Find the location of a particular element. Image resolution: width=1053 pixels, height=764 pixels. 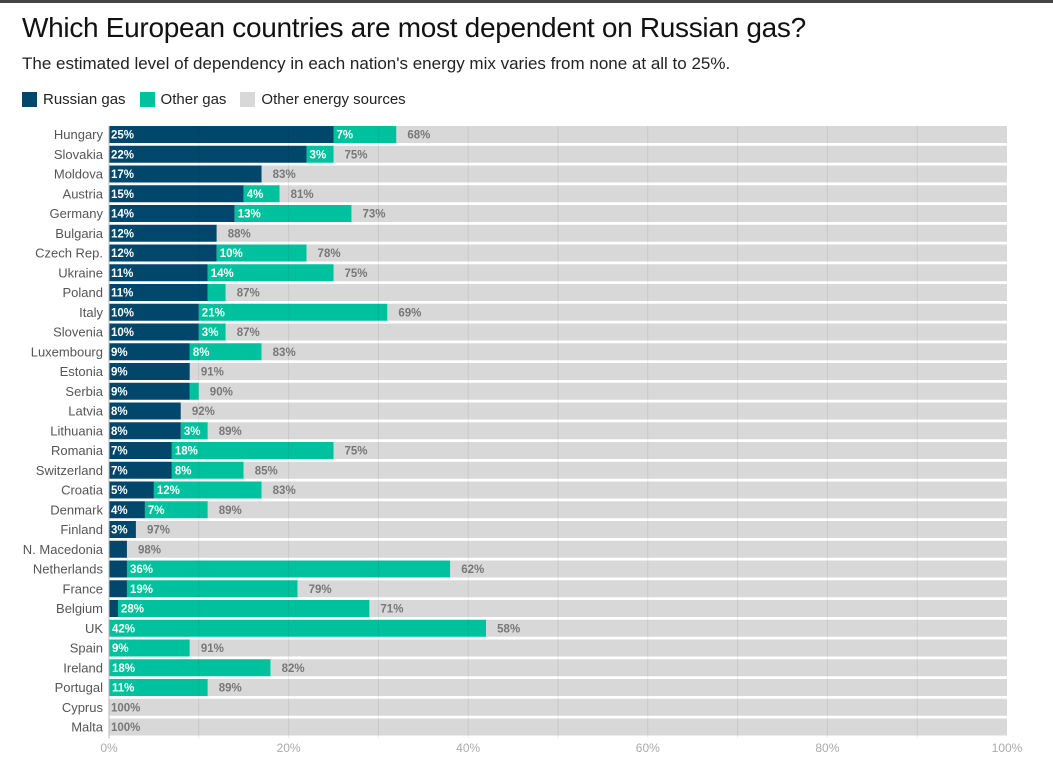

value-label-other-gas: 28% is located at coordinates (132, 610).